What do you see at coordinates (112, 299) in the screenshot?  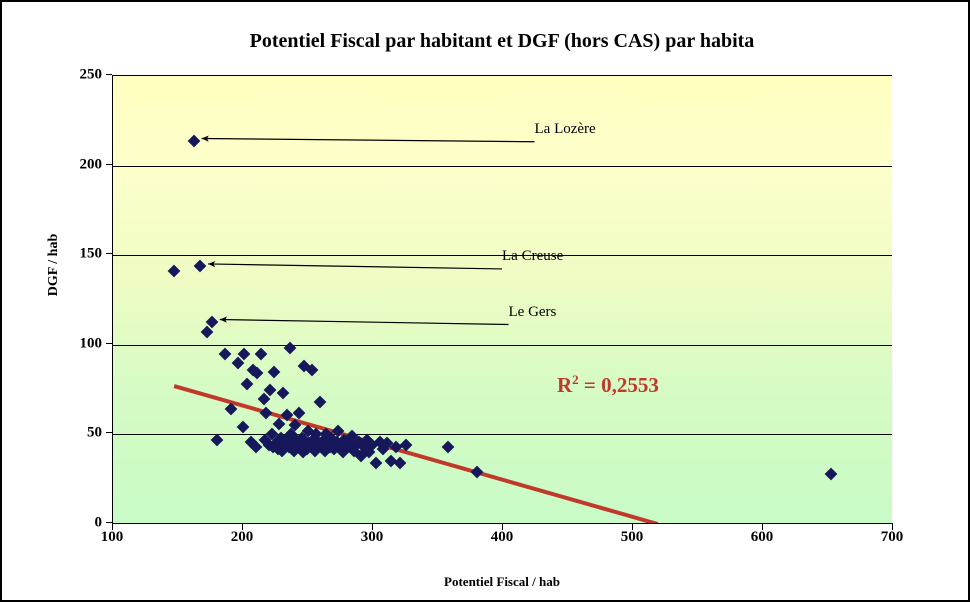 I see `y-axis-line` at bounding box center [112, 299].